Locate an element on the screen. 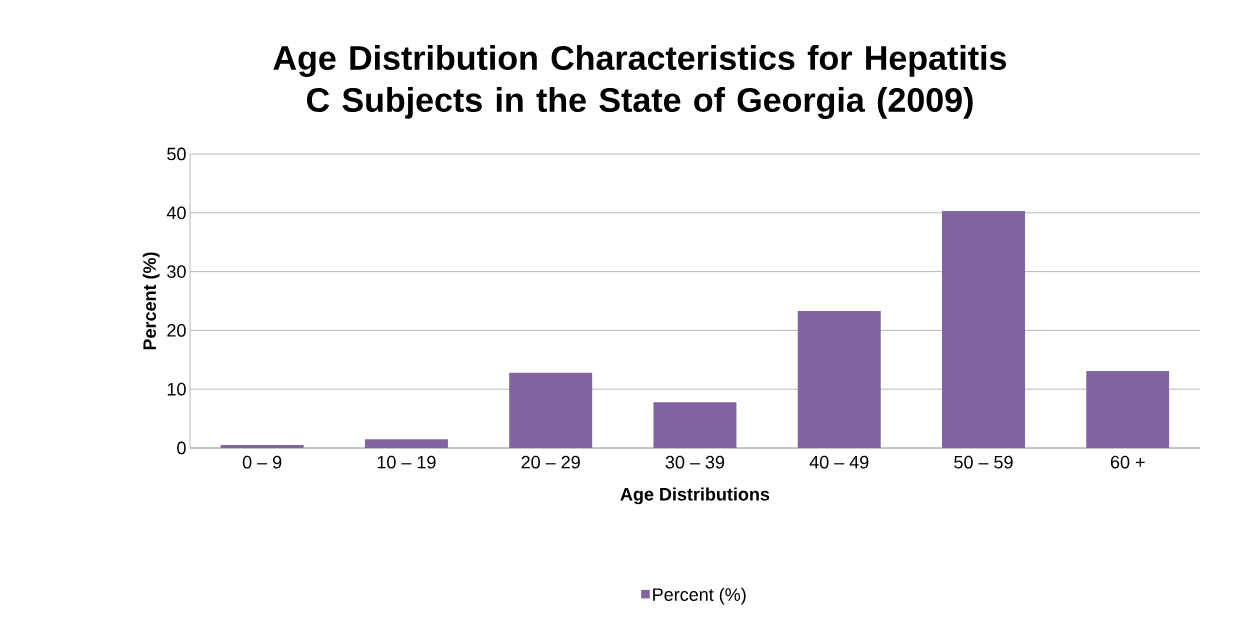 The image size is (1254, 627). x-tick-label: 0 – 9 is located at coordinates (262, 462).